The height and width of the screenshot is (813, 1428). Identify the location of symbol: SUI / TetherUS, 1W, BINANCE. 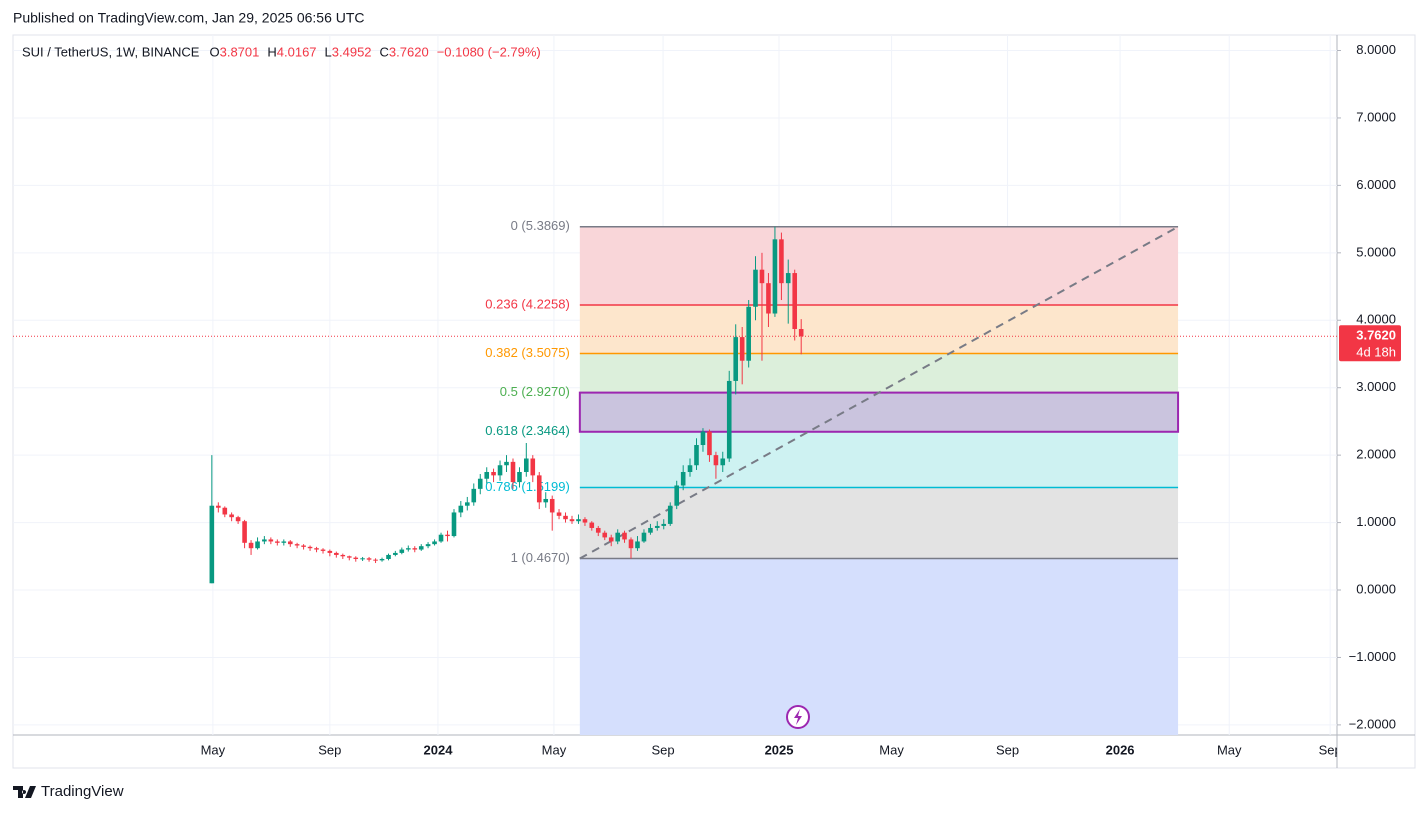
(111, 51).